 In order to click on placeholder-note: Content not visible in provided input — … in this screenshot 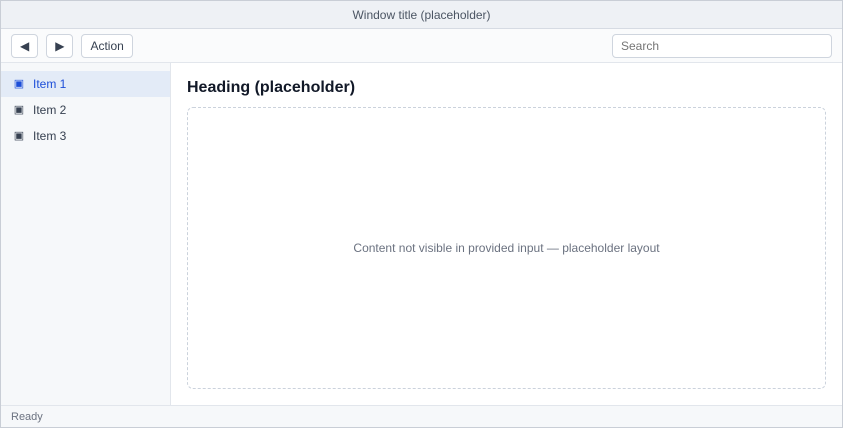, I will do `click(506, 248)`.